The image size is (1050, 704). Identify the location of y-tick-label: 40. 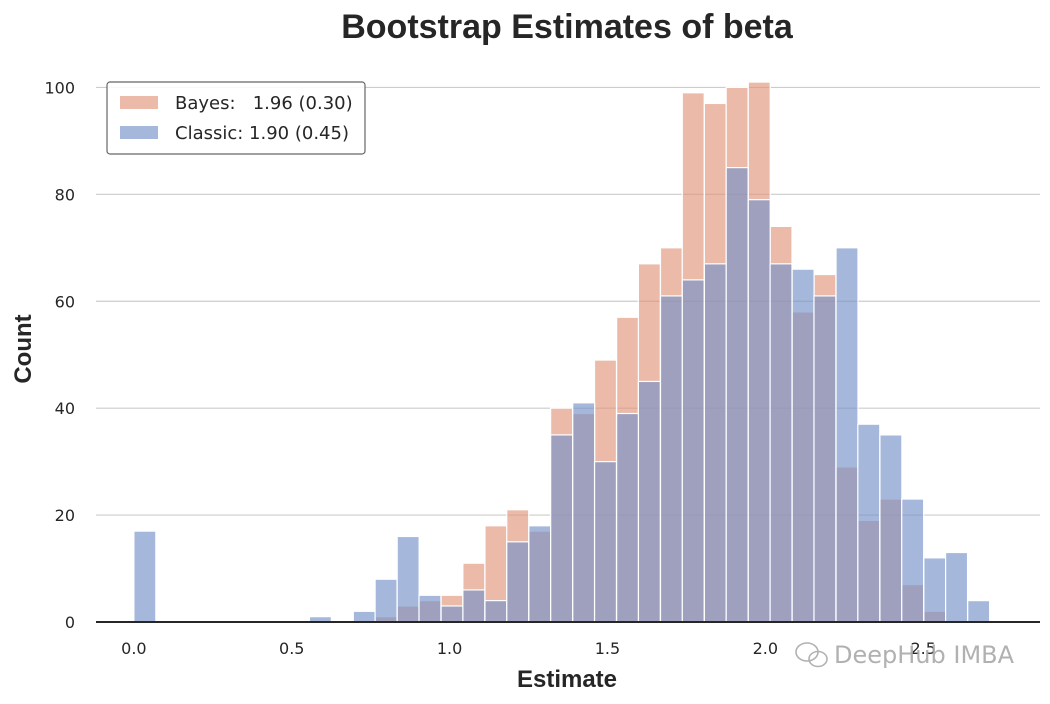
(65, 408).